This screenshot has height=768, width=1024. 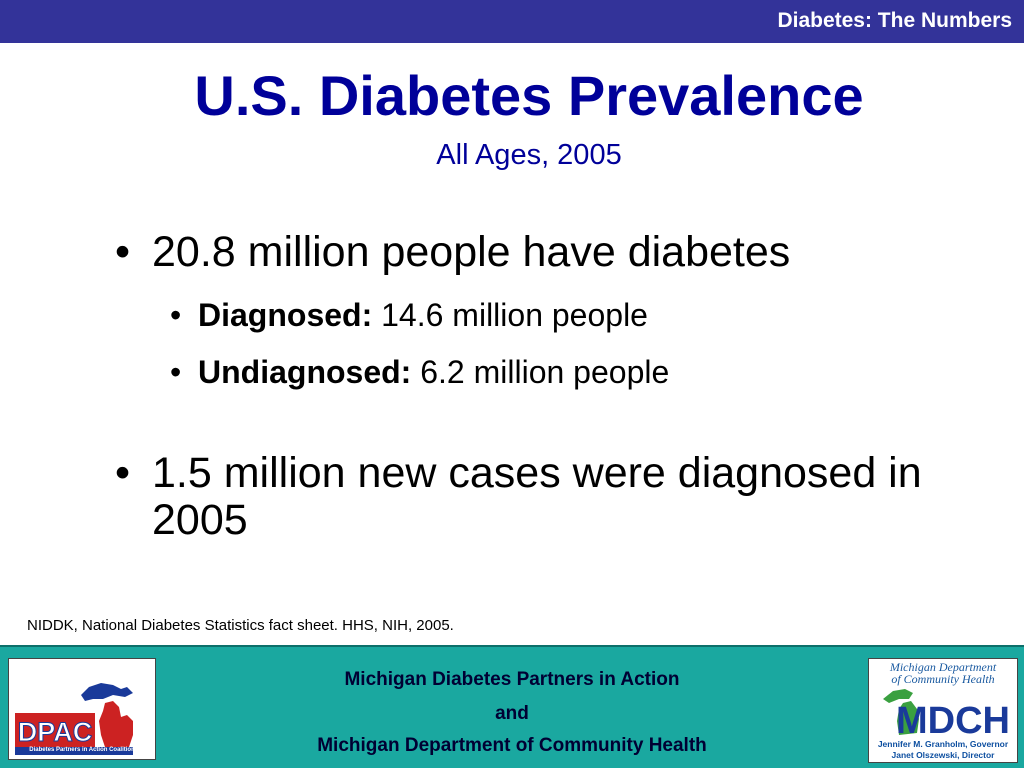 I want to click on dpac-tagline: Diabetes Partners in Action Coalition, so click(x=82, y=750).